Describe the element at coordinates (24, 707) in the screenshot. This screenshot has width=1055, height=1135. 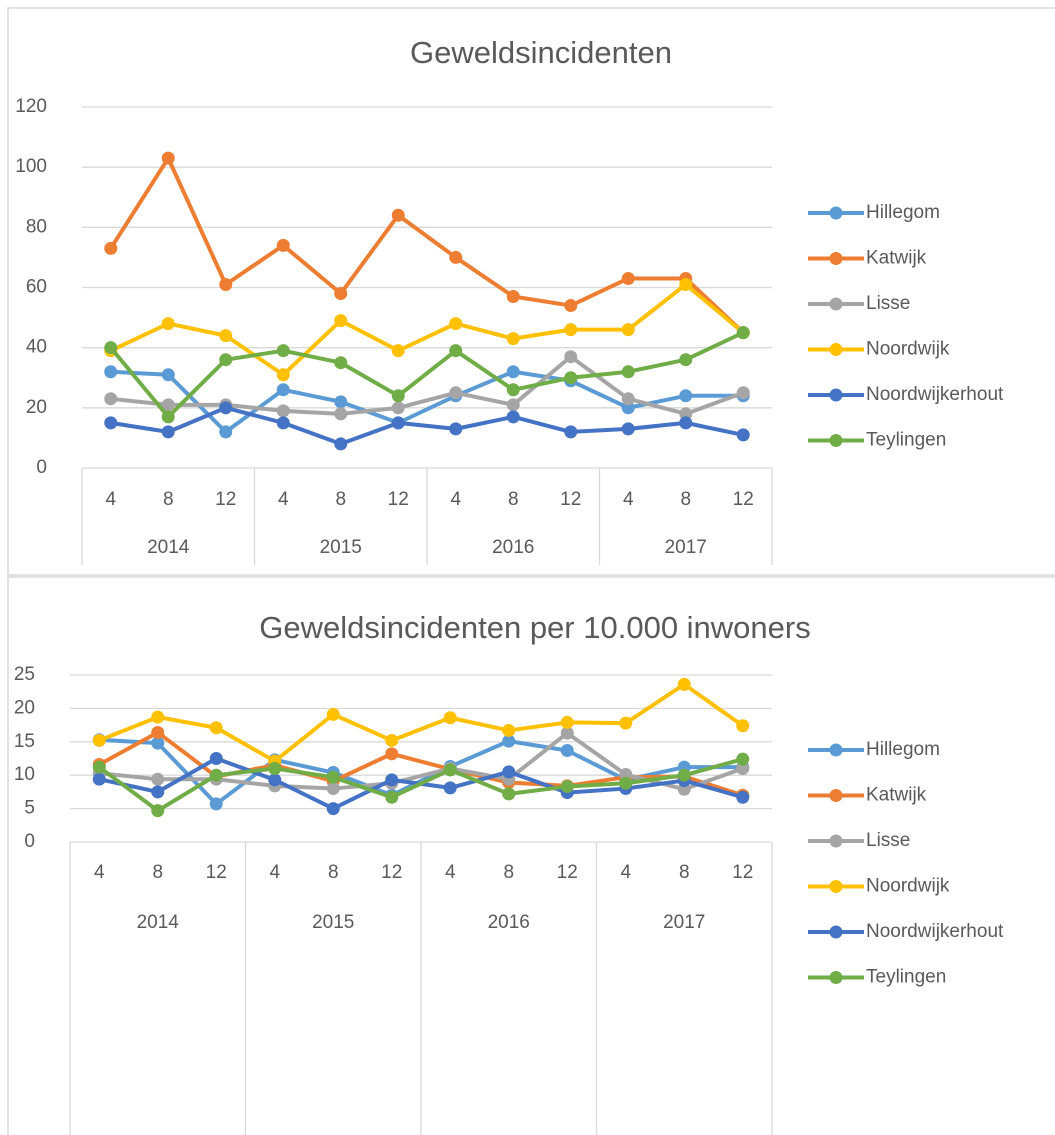
I see `y-tick-label: 20` at that location.